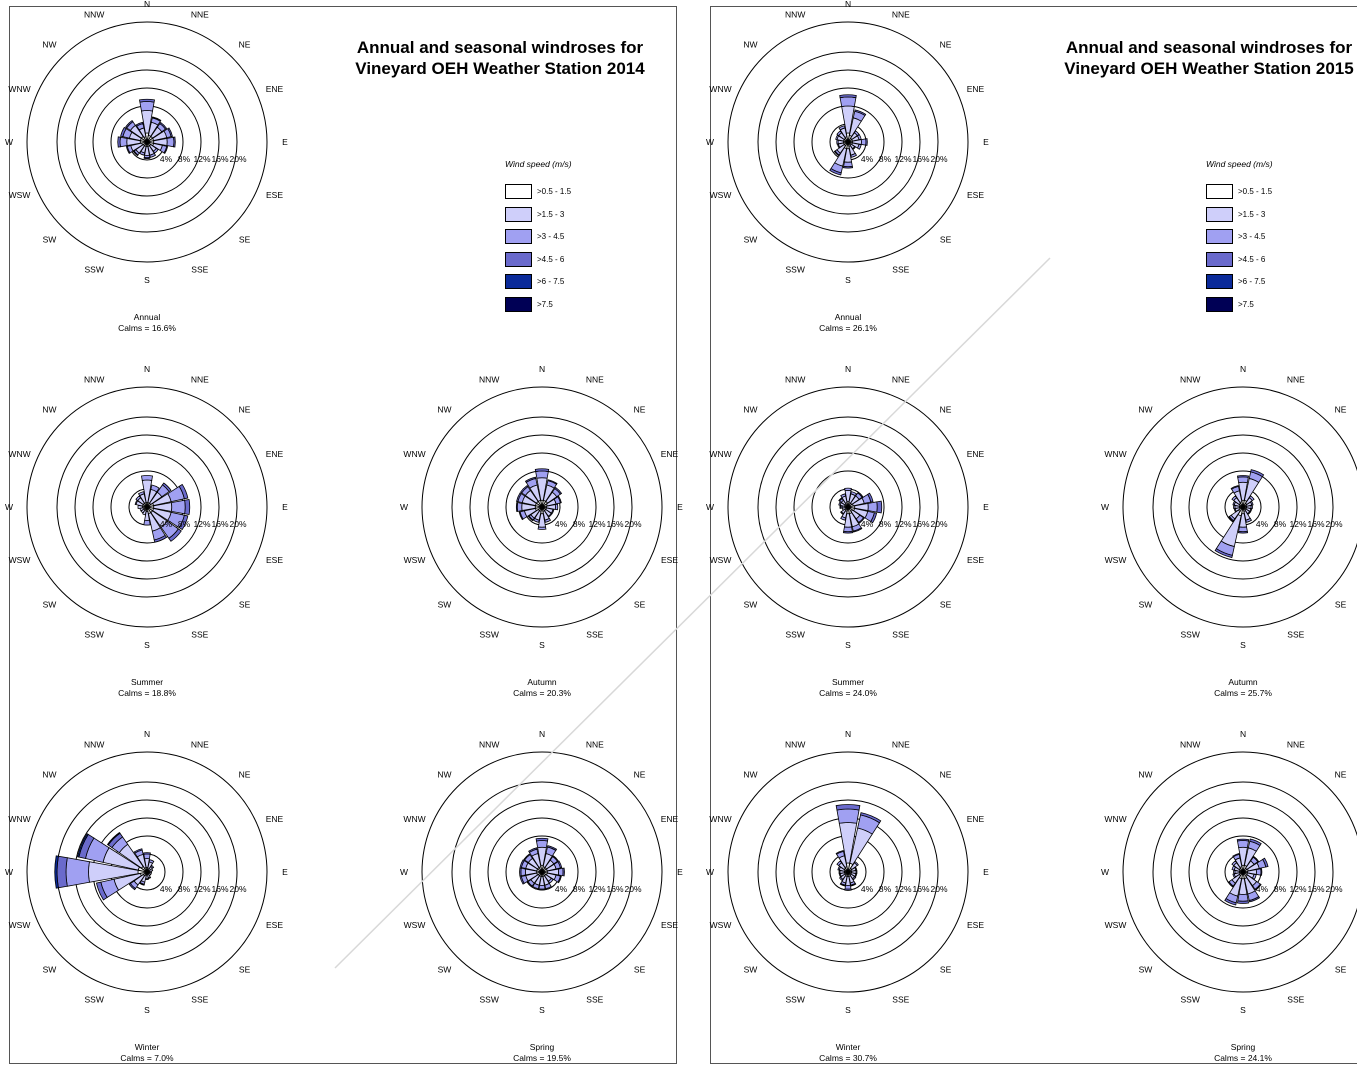 This screenshot has width=1357, height=1072. Describe the element at coordinates (148, 323) in the screenshot. I see `windrose-caption: Annual Calms = 16.6%` at that location.